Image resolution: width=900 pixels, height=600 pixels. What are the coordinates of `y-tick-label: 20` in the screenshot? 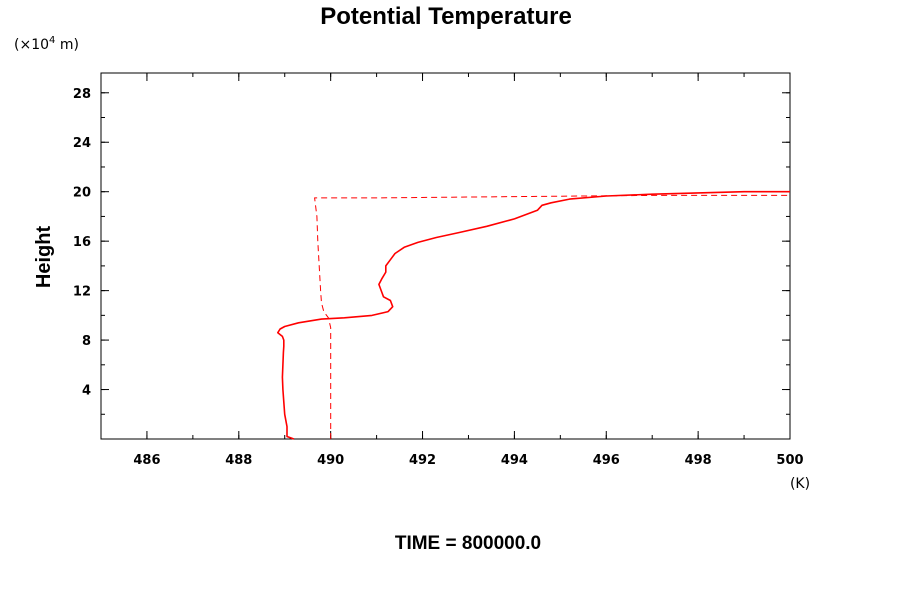 It's located at (82, 193).